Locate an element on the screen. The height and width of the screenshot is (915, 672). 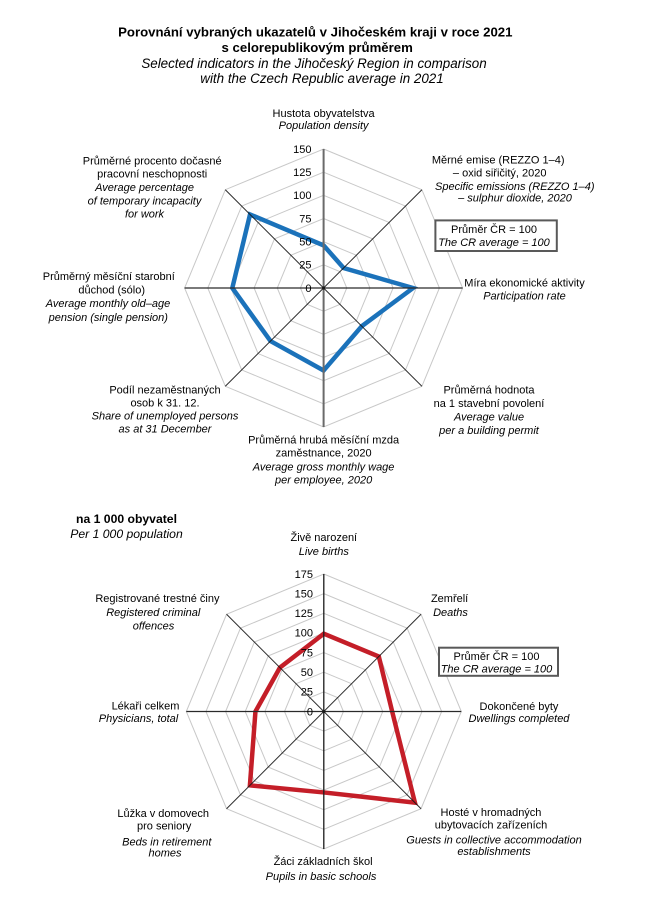
svg-text: – sulphur dioxide, 2020 is located at coordinates (515, 198).